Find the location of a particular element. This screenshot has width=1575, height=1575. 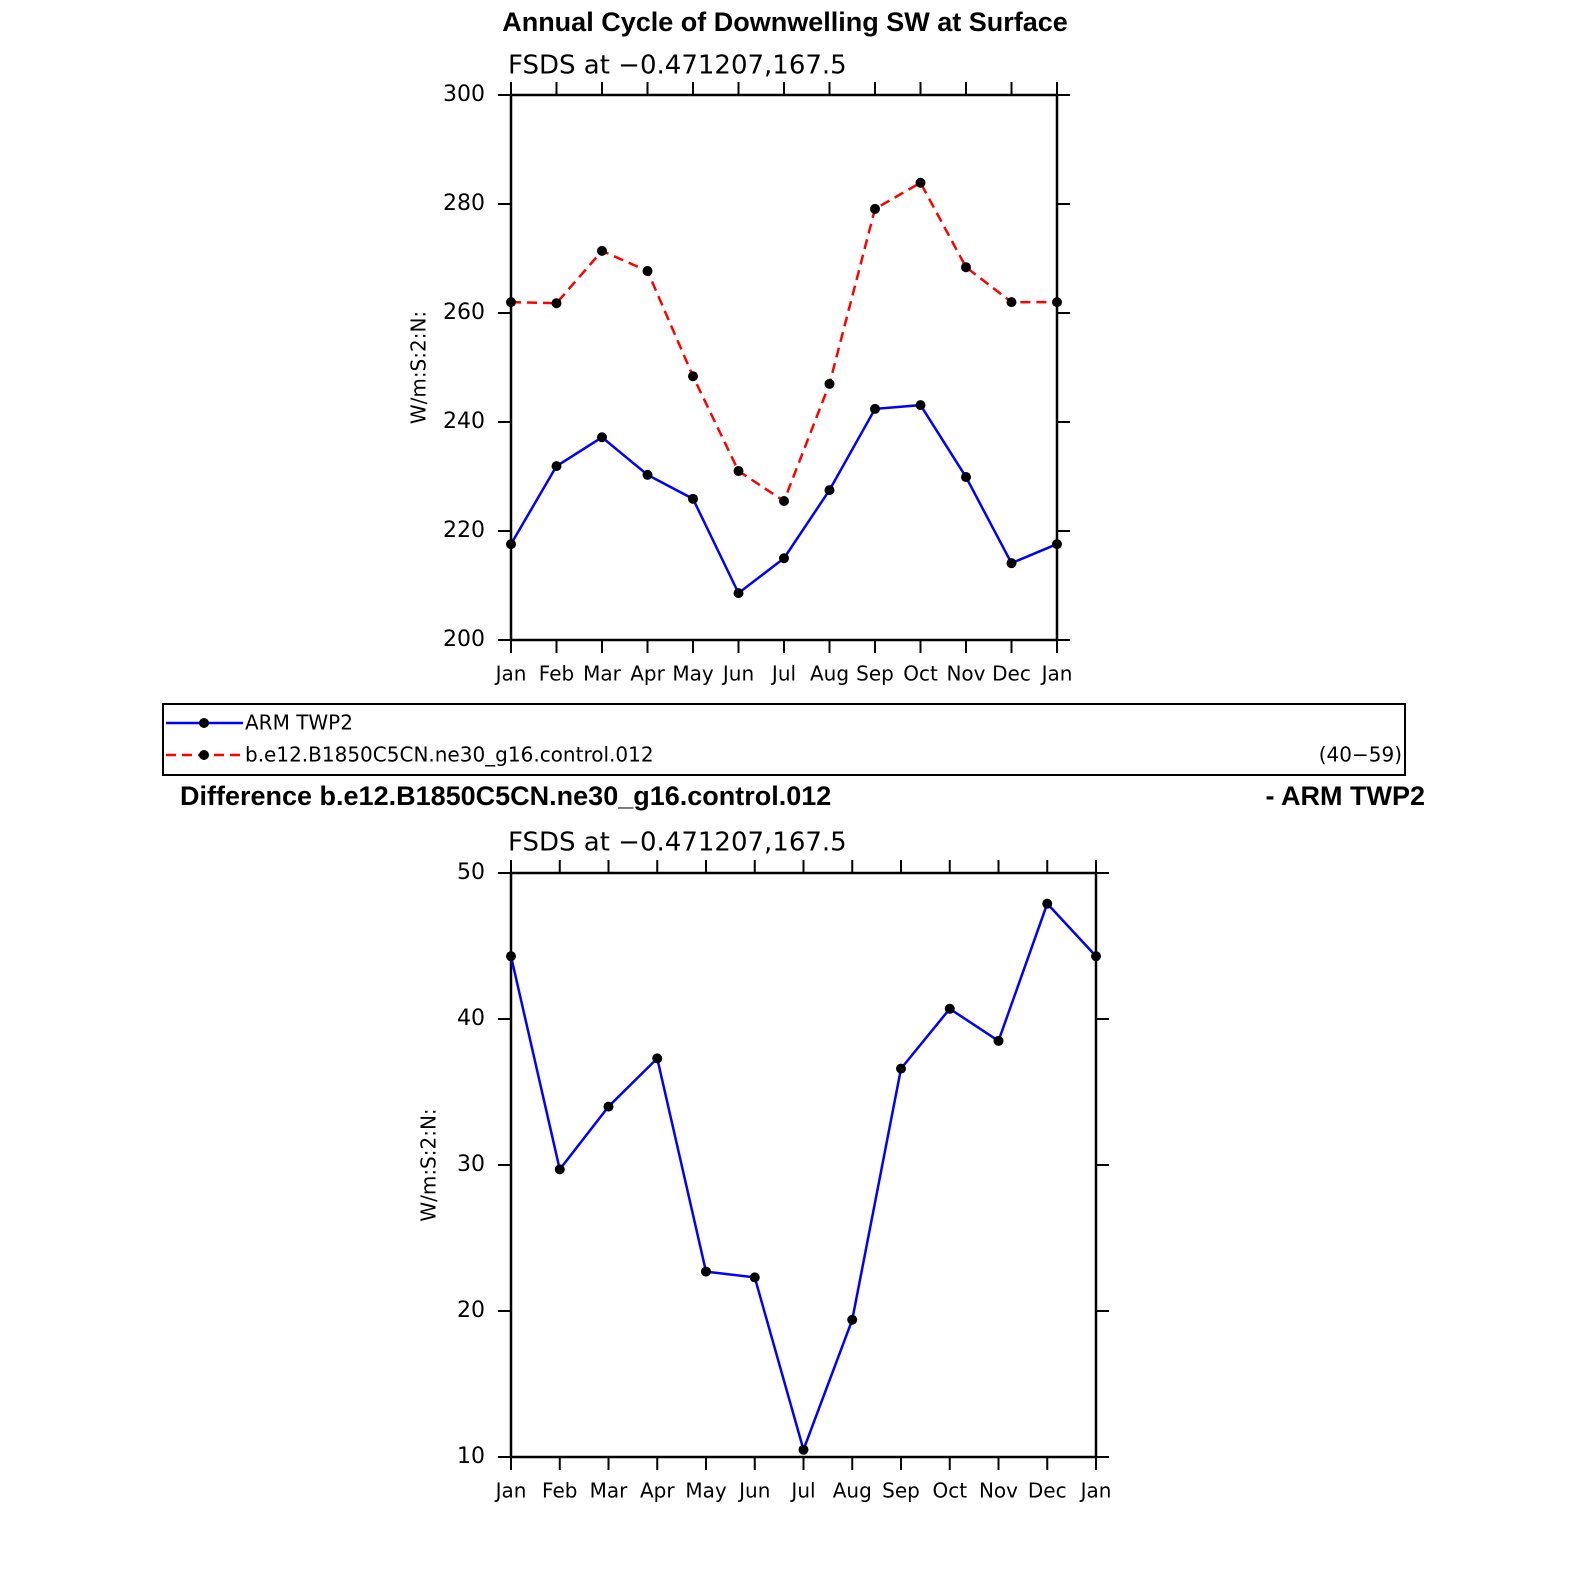

y-tick-label: 240 is located at coordinates (464, 421).